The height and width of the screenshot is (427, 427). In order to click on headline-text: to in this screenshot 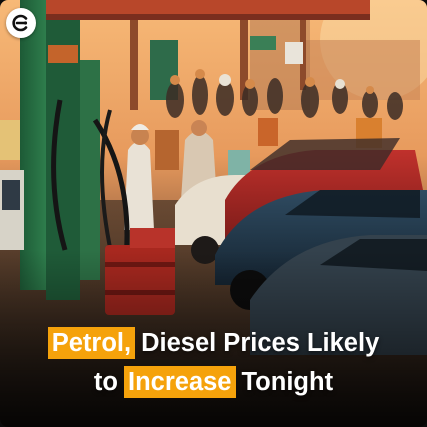, I will do `click(105, 382)`.